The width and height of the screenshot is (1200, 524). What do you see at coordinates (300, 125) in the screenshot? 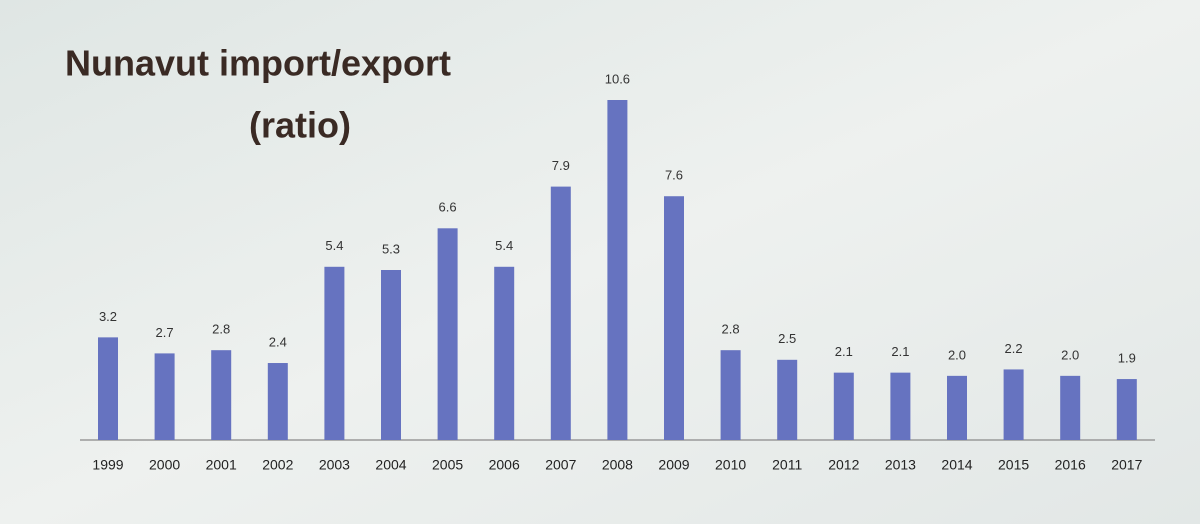
I see `chart-title: (ratio)` at bounding box center [300, 125].